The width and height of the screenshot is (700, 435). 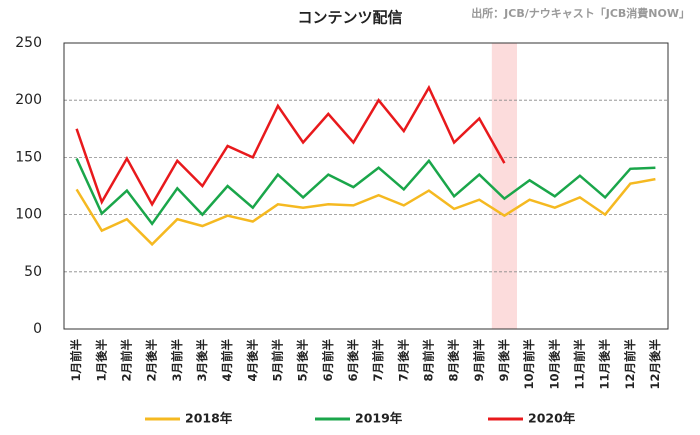 What do you see at coordinates (554, 364) in the screenshot?
I see `x-tick-label: 10月後半` at bounding box center [554, 364].